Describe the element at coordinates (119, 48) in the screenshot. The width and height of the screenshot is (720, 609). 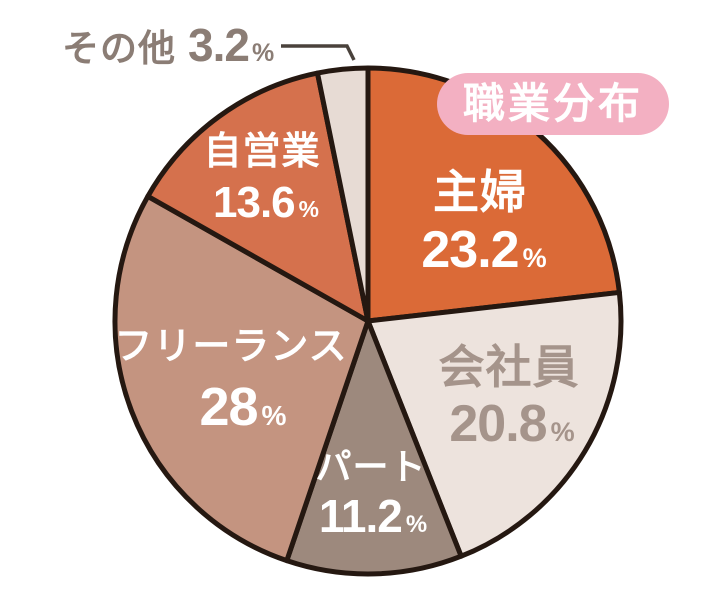
I see `slice-name: その他` at that location.